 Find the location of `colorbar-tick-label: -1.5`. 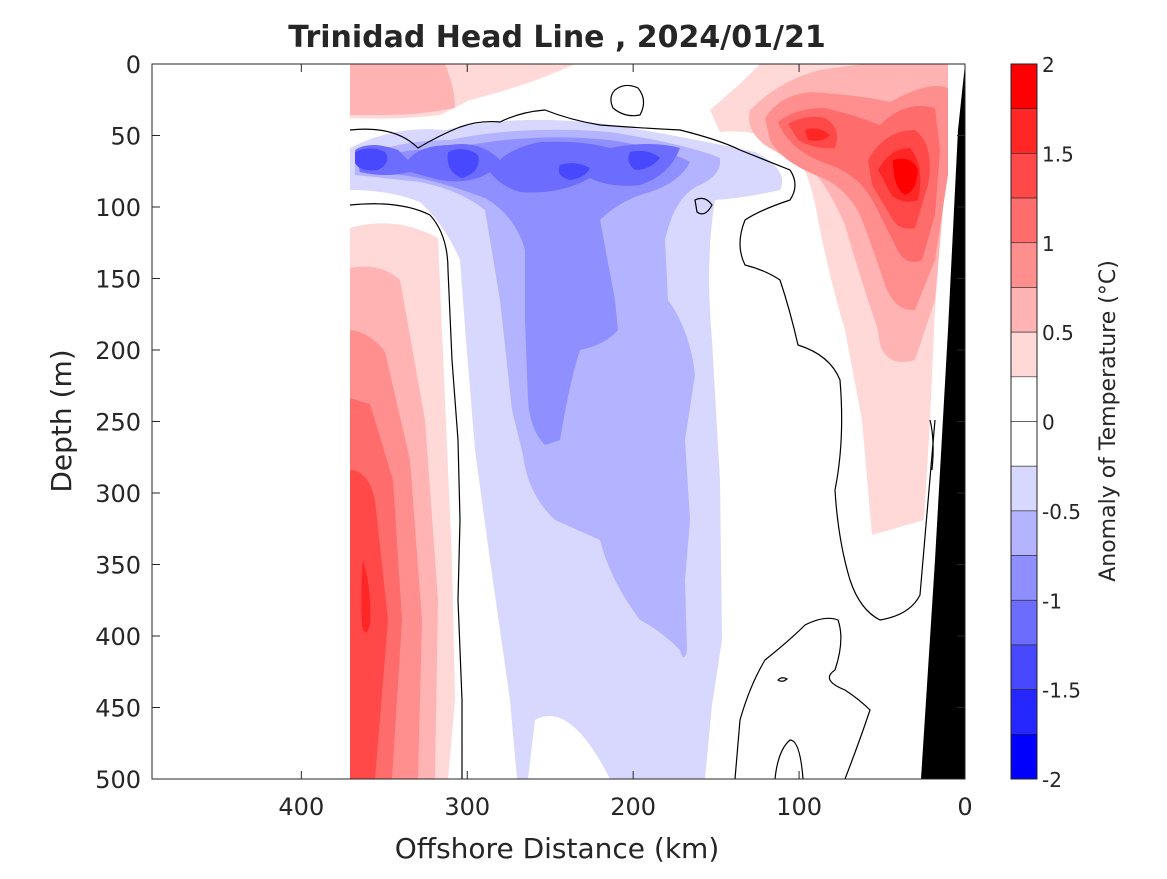

colorbar-tick-label: -1.5 is located at coordinates (1061, 691).